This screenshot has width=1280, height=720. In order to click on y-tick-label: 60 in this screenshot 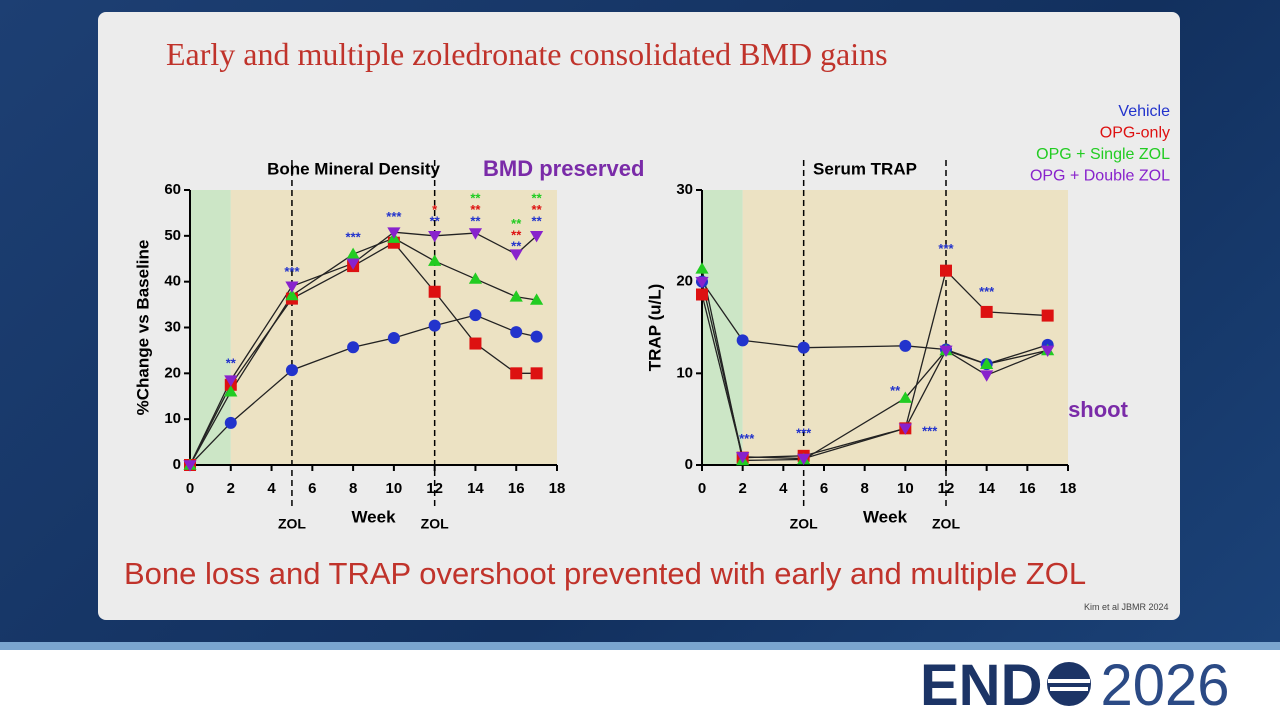, I will do `click(172, 189)`.